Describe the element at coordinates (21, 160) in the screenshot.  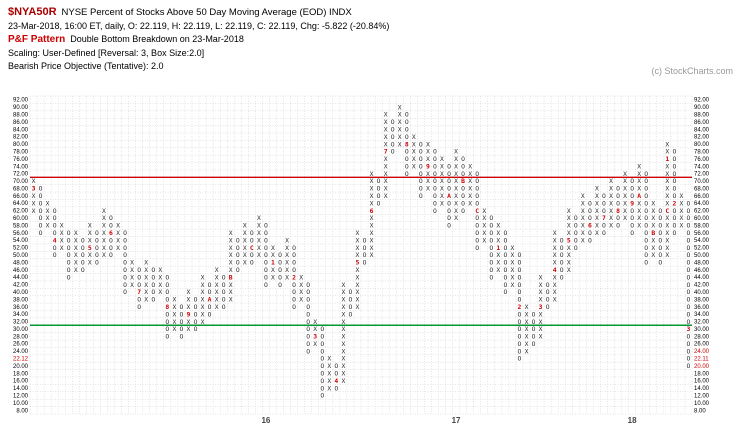
I see `svg-text: 76.00` at that location.